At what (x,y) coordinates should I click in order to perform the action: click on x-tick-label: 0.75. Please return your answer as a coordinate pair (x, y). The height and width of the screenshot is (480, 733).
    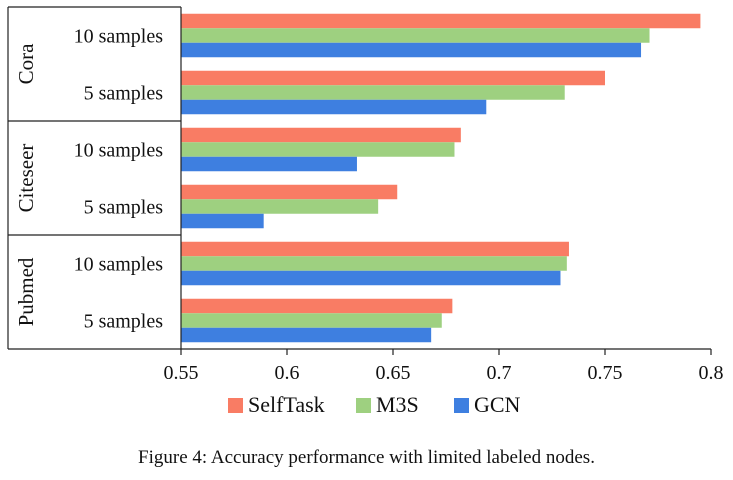
    Looking at the image, I should click on (605, 373).